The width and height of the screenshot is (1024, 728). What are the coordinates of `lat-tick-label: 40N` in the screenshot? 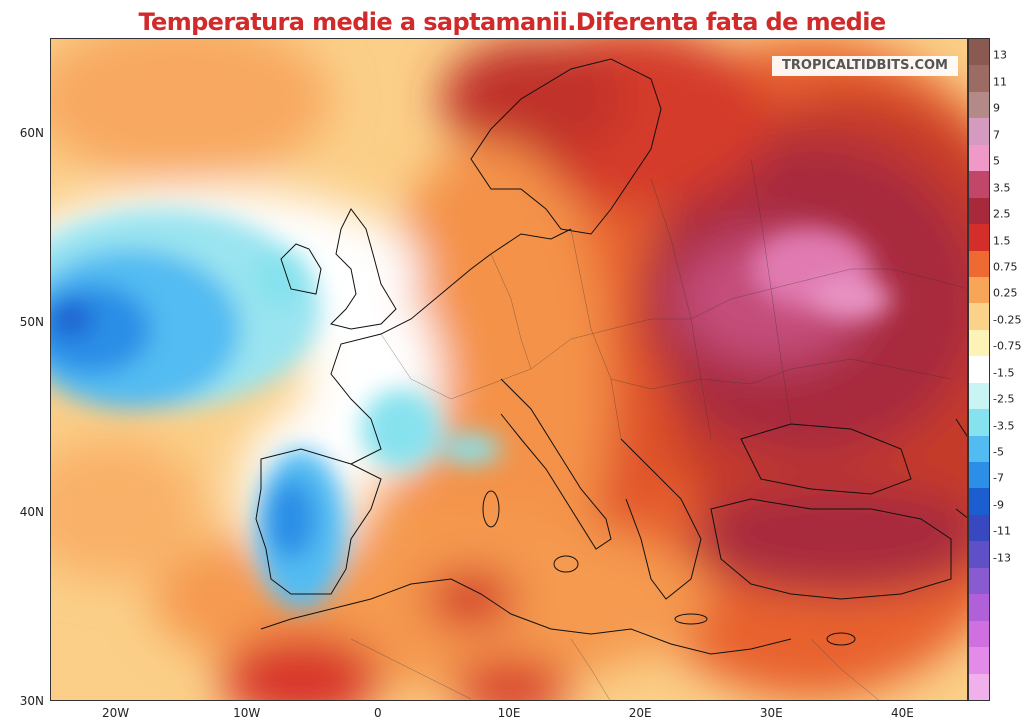 It's located at (31, 511).